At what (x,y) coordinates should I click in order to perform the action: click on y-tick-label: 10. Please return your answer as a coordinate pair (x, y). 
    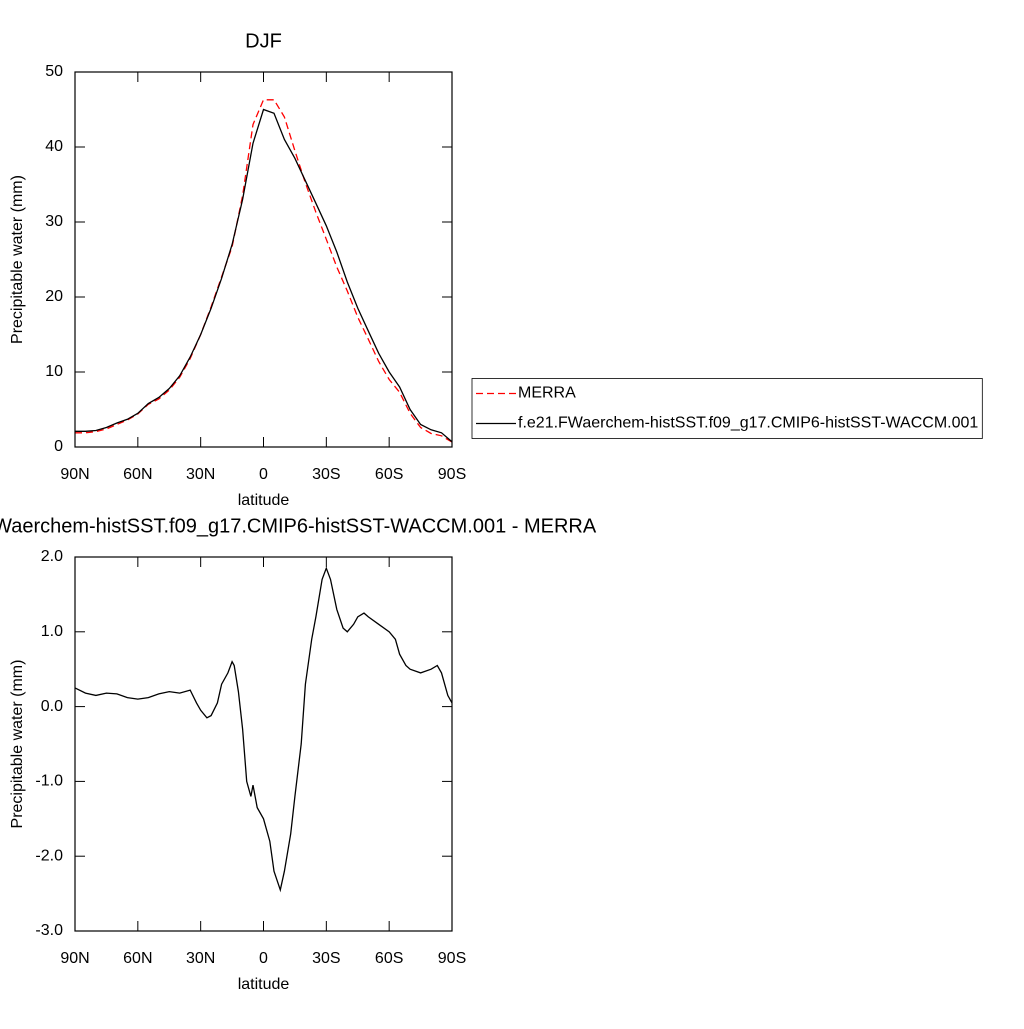
    Looking at the image, I should click on (54, 371).